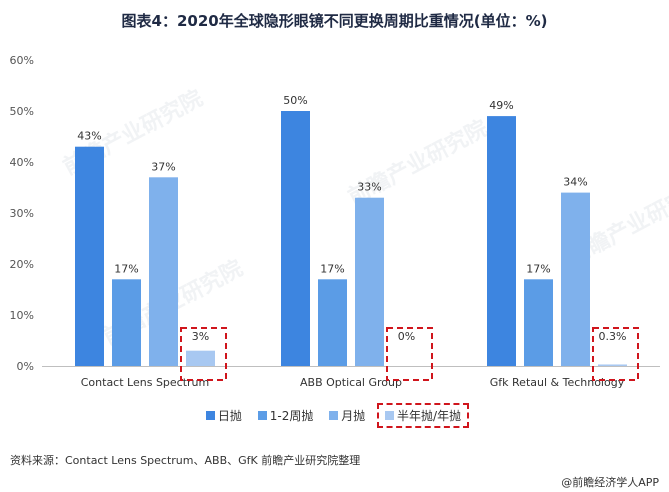 Image resolution: width=669 pixels, height=492 pixels. I want to click on data-label: 33%, so click(369, 187).